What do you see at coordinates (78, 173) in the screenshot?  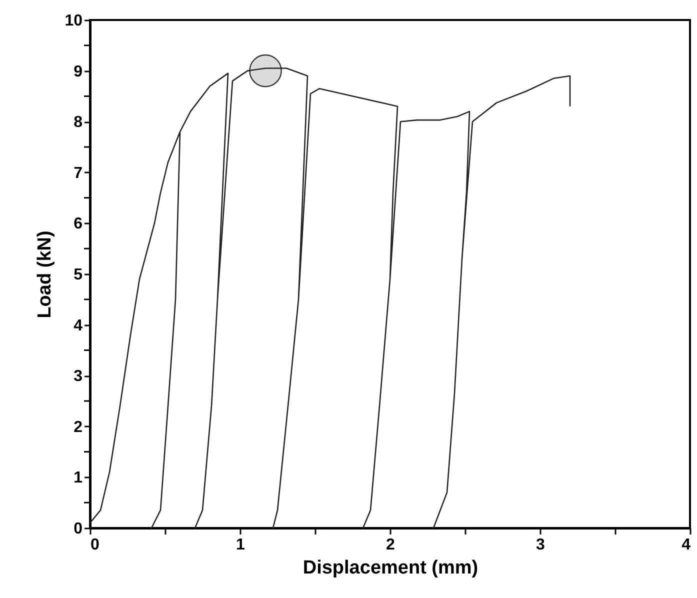 I see `y-tick-label: 7` at bounding box center [78, 173].